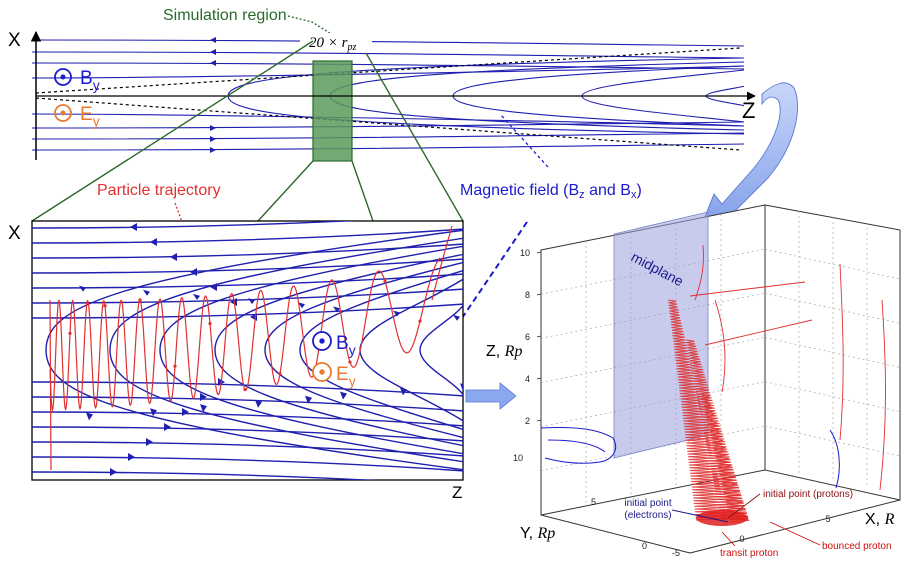 The width and height of the screenshot is (901, 562). What do you see at coordinates (504, 351) in the screenshot?
I see `axis3d-z-label: Z, Rp` at bounding box center [504, 351].